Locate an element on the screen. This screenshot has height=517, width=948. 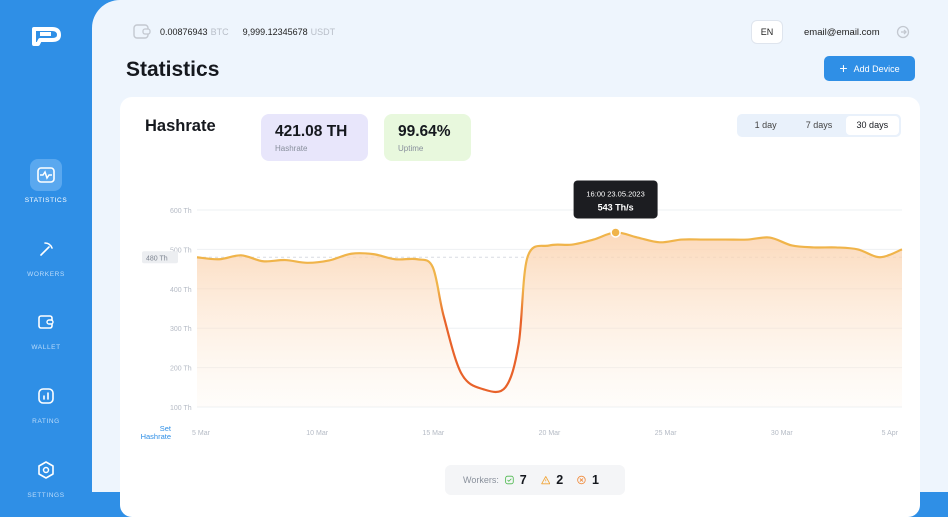
y-tick-label: 500 Th is located at coordinates (181, 250).